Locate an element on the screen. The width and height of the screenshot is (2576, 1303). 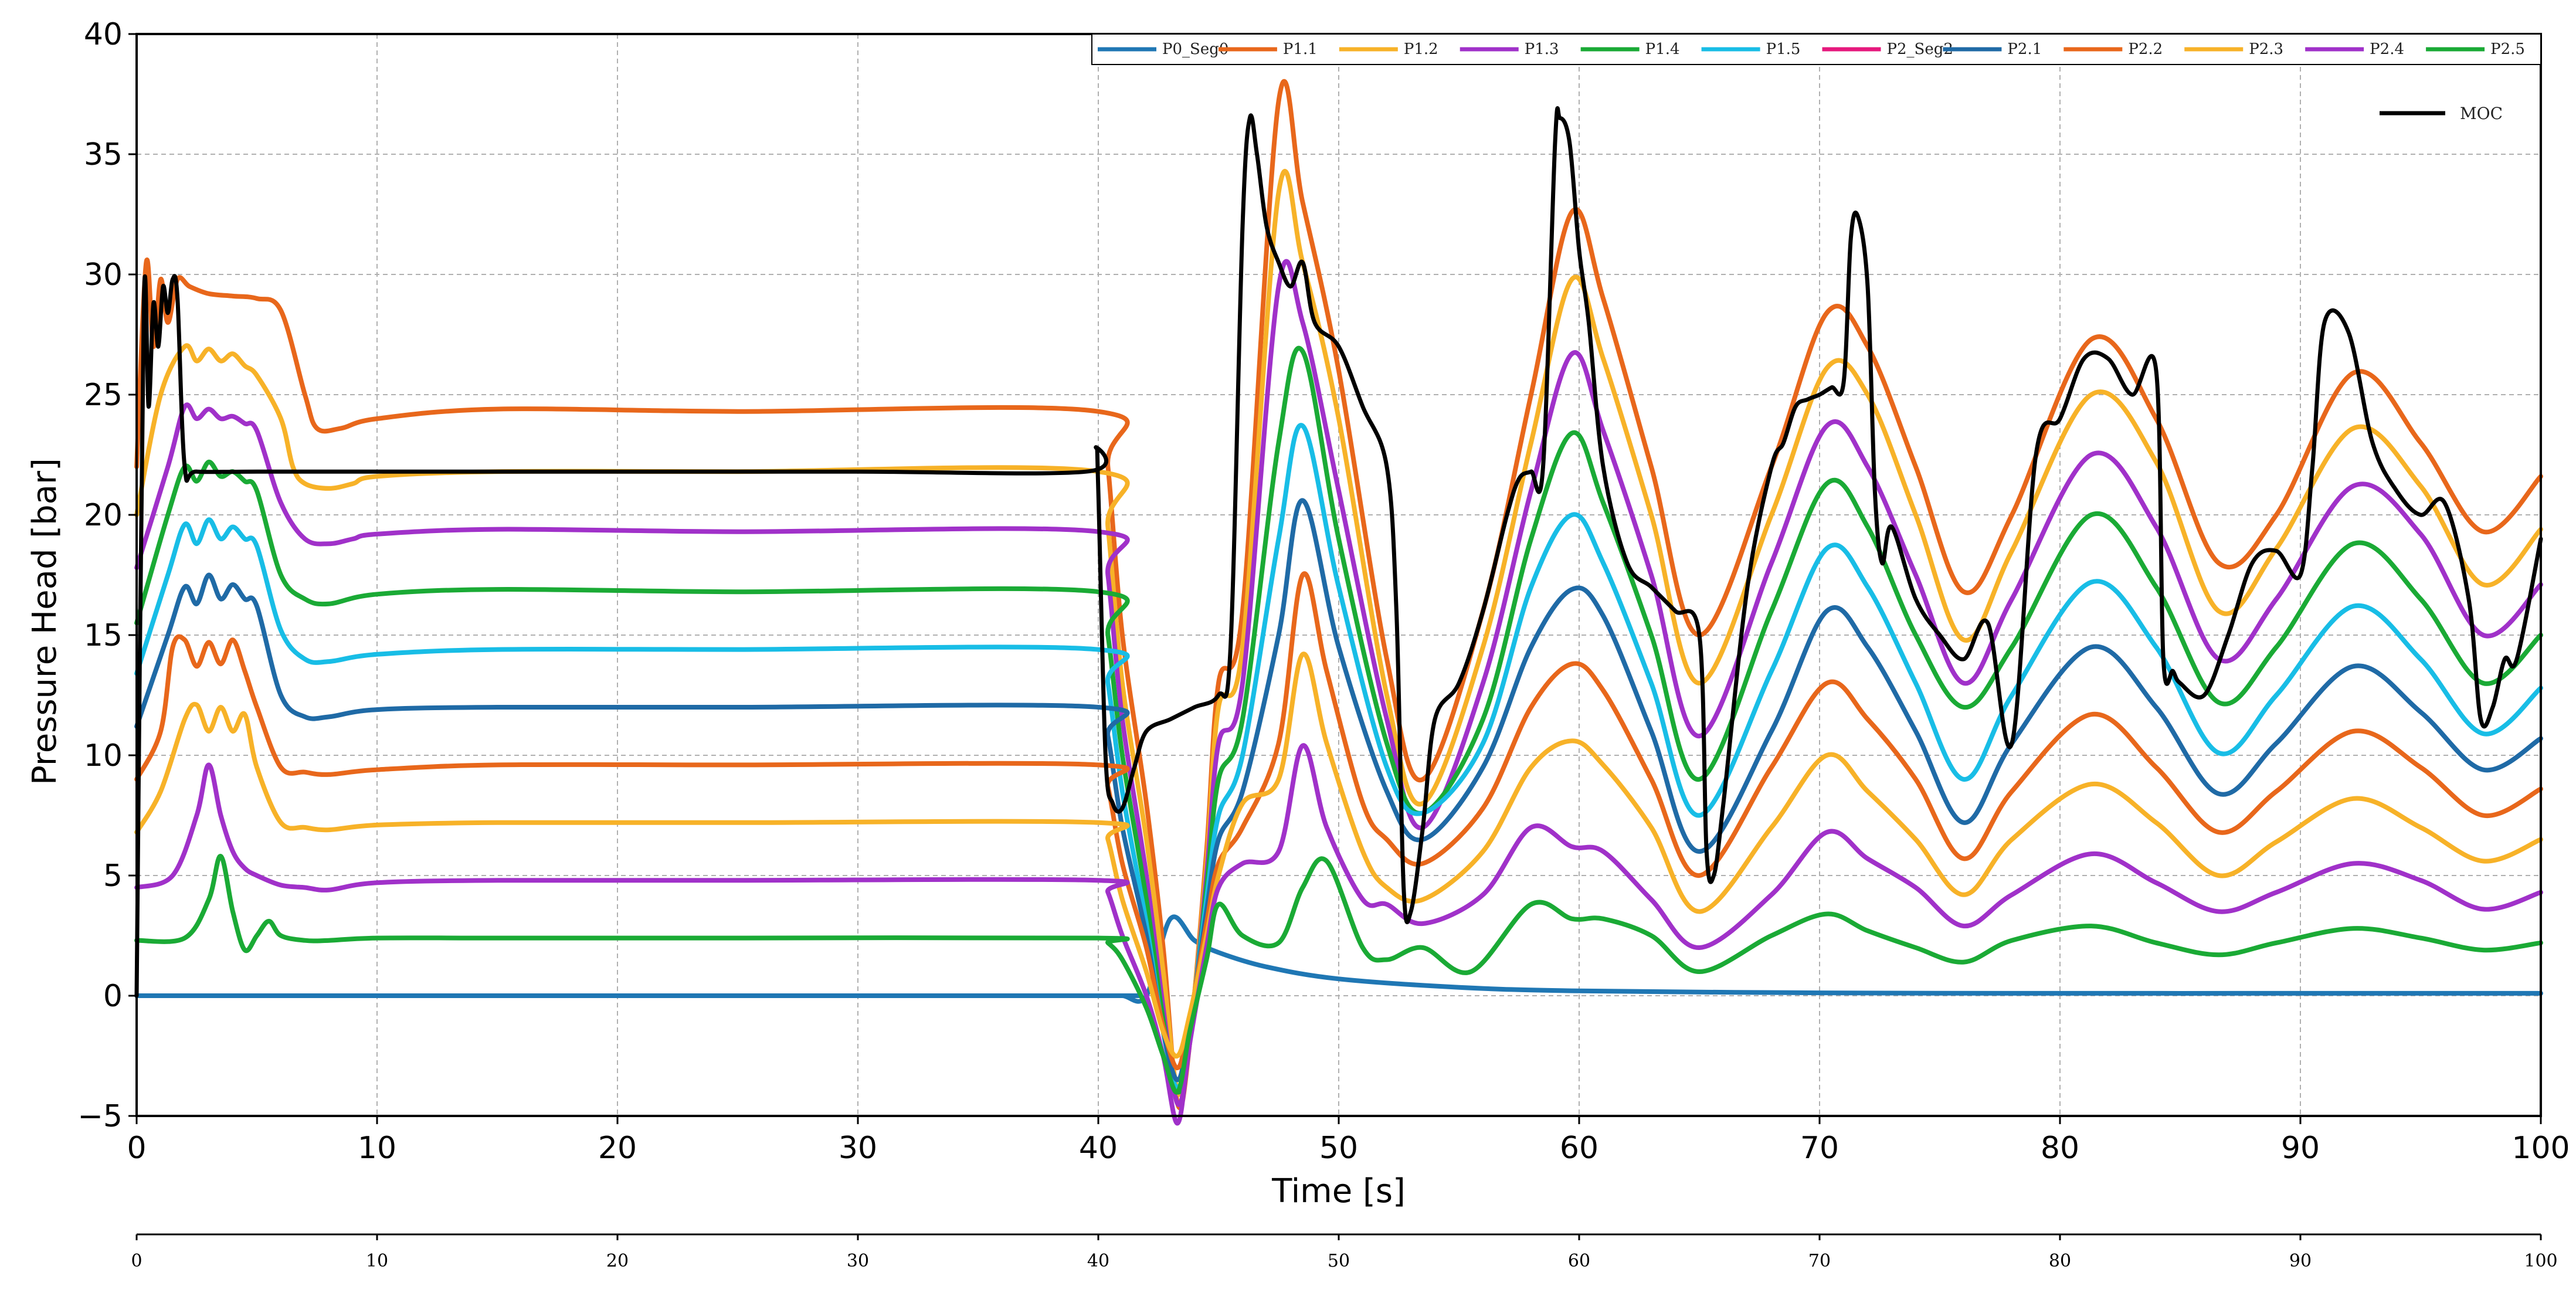
x2-tick-label: 70 is located at coordinates (1819, 1261).